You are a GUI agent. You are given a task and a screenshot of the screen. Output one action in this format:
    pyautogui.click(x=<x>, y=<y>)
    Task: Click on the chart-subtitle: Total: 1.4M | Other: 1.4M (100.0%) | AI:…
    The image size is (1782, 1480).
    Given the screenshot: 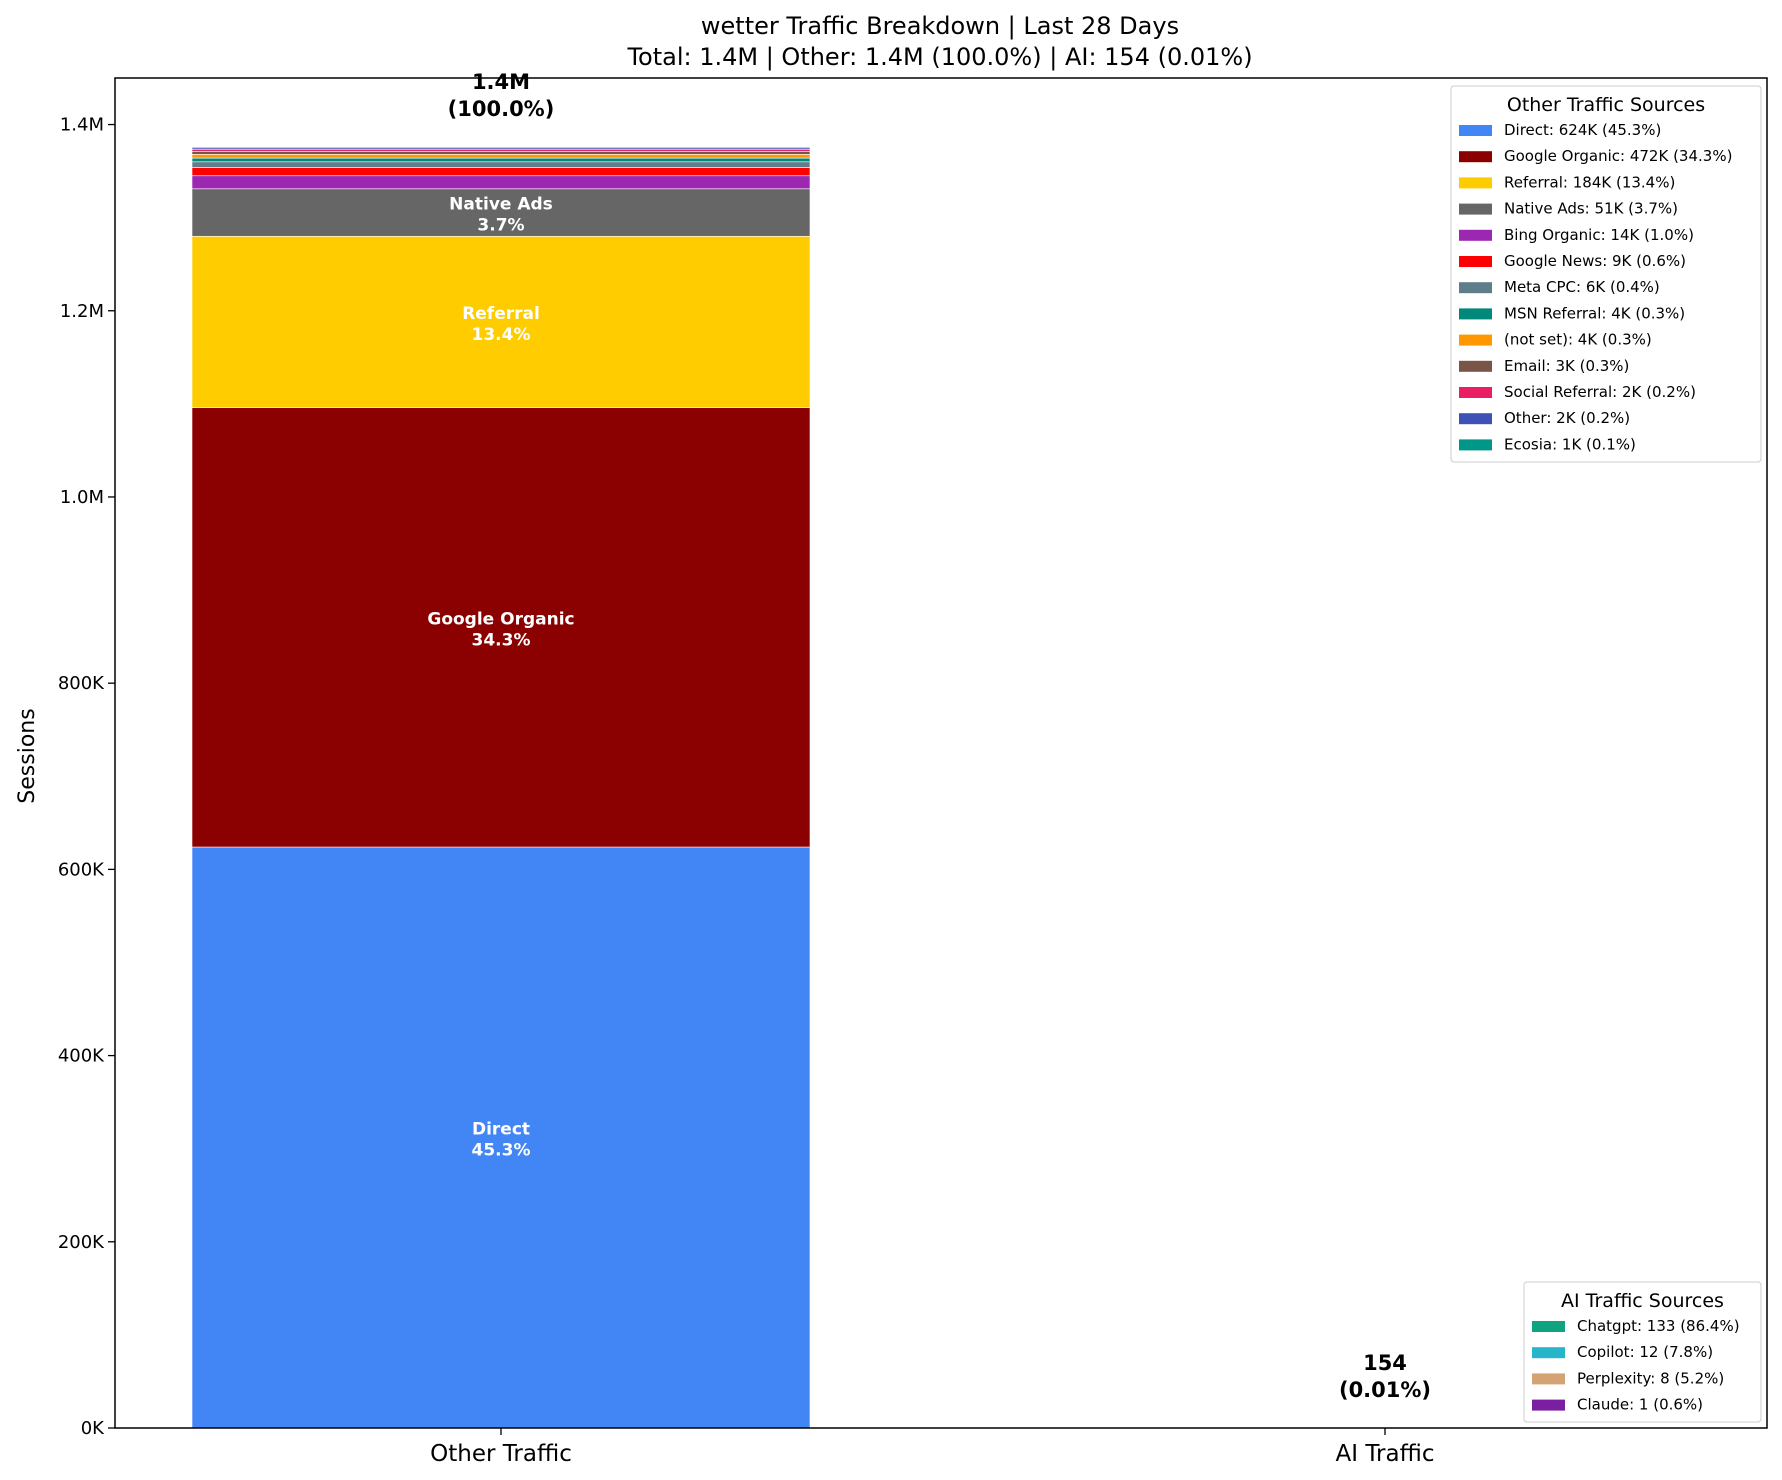 What is the action you would take?
    pyautogui.click(x=939, y=57)
    